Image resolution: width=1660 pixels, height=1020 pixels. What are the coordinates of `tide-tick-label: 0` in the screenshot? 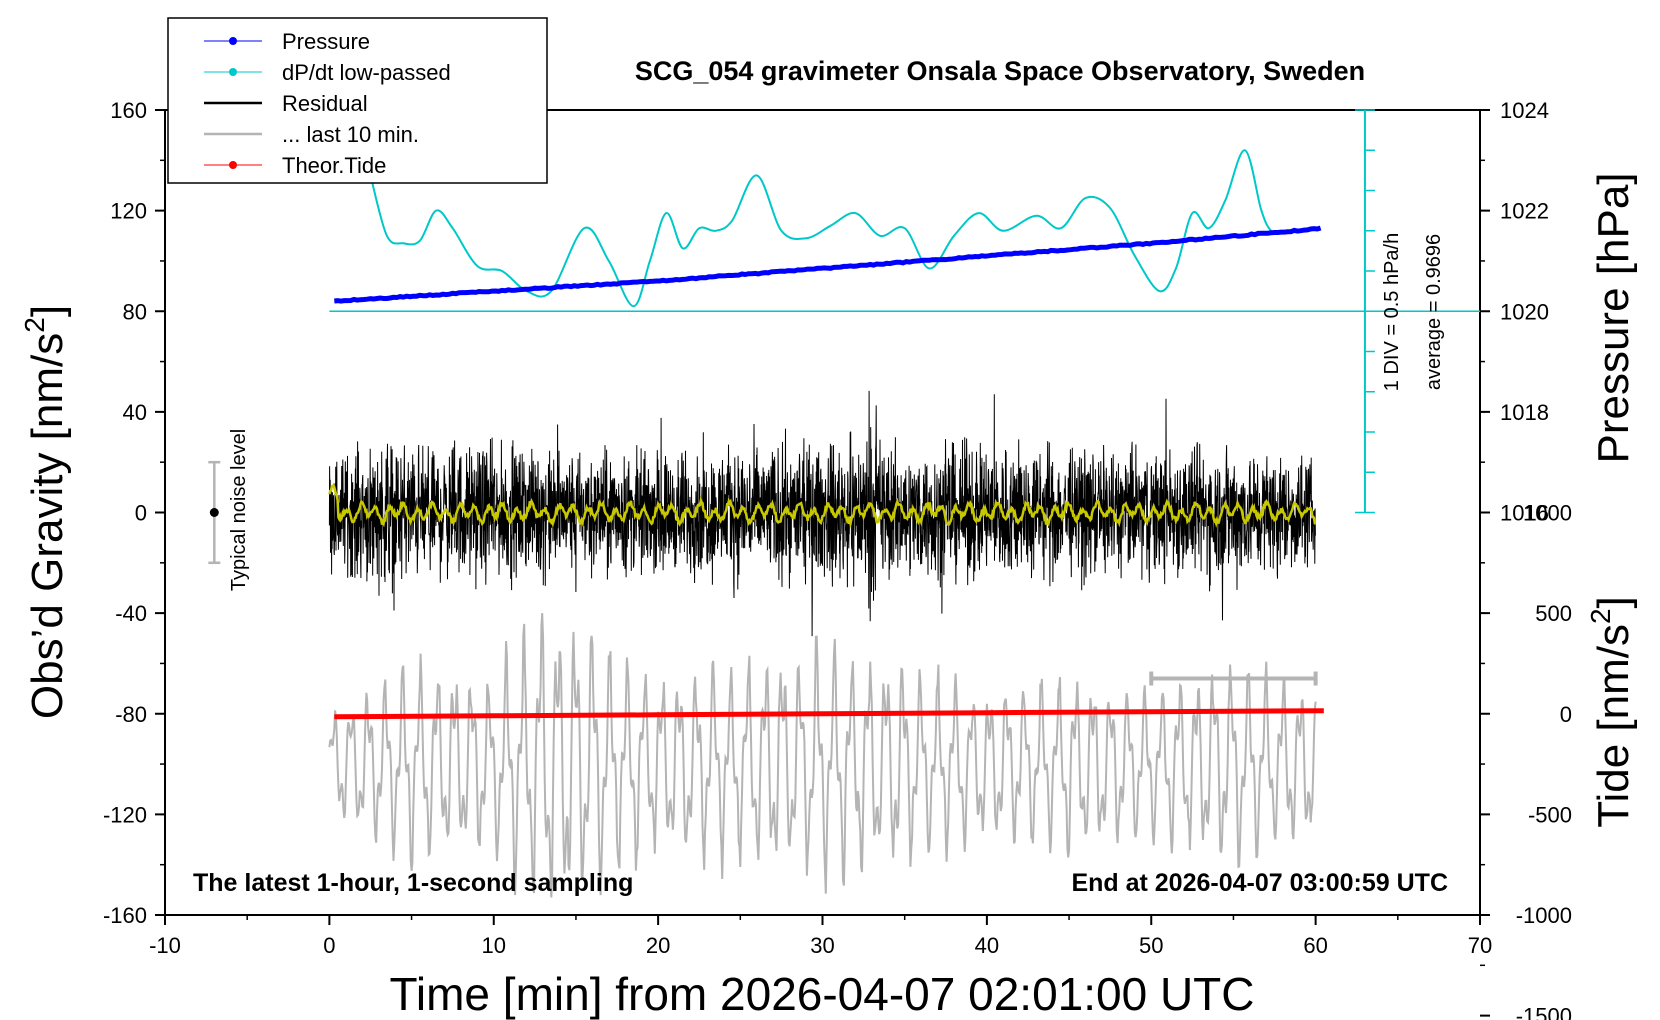 It's located at (1566, 714).